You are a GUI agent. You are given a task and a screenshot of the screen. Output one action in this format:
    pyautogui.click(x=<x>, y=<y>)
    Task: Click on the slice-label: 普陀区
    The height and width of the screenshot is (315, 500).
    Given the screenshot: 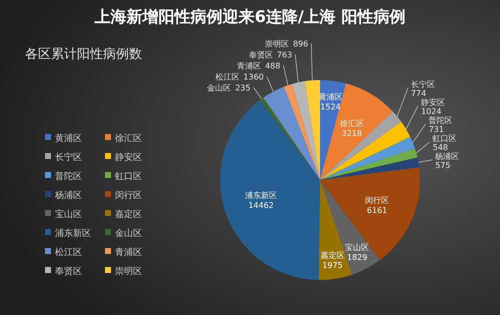 What is the action you would take?
    pyautogui.click(x=440, y=120)
    